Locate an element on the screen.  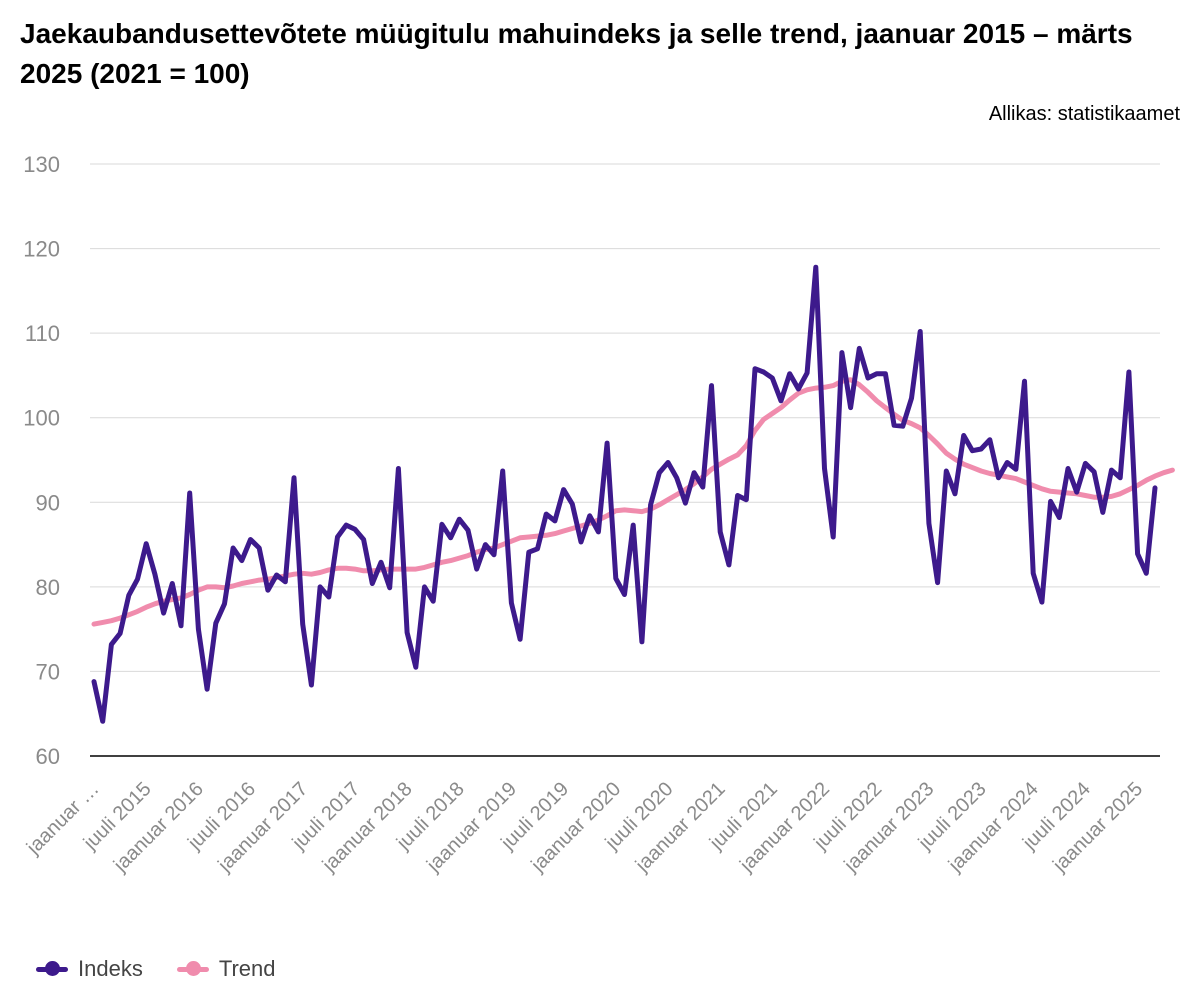
y-tick-label: 130 is located at coordinates (41, 164).